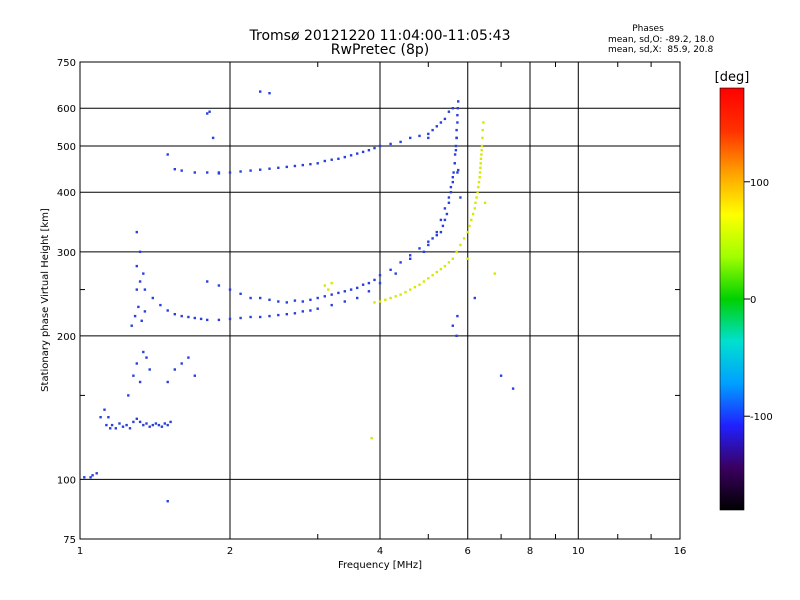  What do you see at coordinates (66, 480) in the screenshot?
I see `y-tick-label: 100` at bounding box center [66, 480].